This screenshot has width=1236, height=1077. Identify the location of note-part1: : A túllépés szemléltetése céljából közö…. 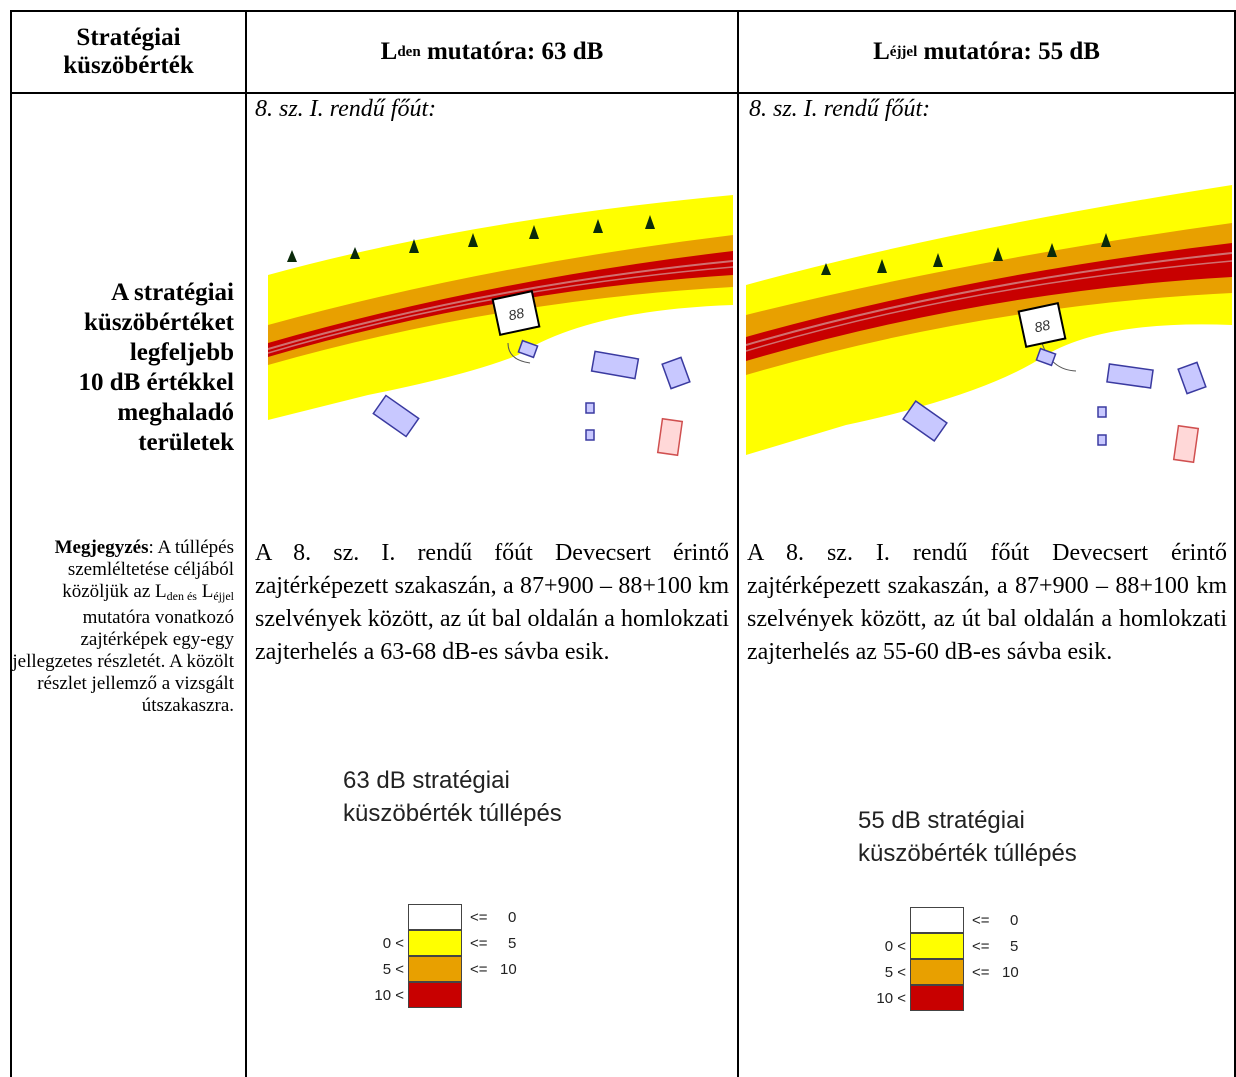
(148, 569).